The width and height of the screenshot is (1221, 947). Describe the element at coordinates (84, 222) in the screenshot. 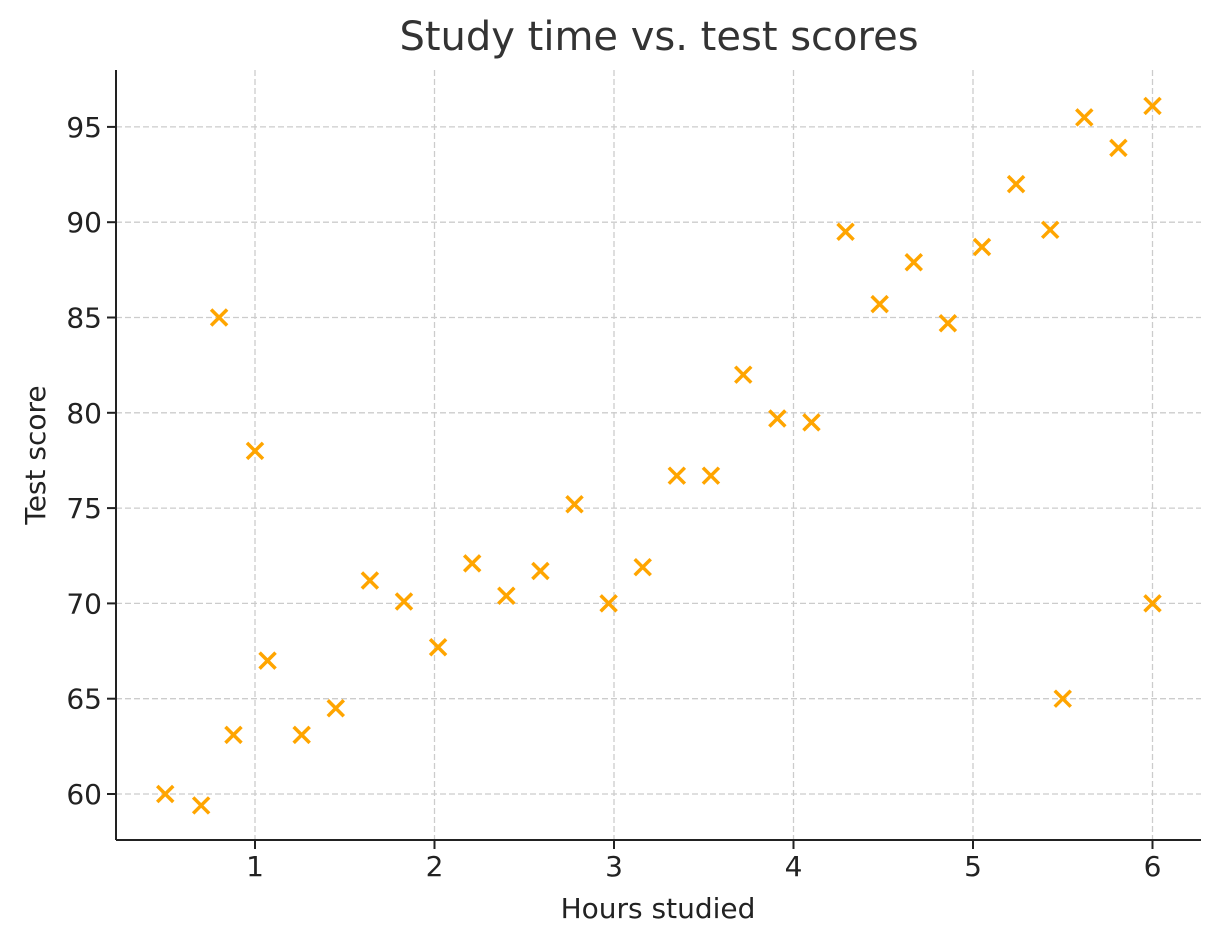

I see `y-tick-label: 90` at that location.